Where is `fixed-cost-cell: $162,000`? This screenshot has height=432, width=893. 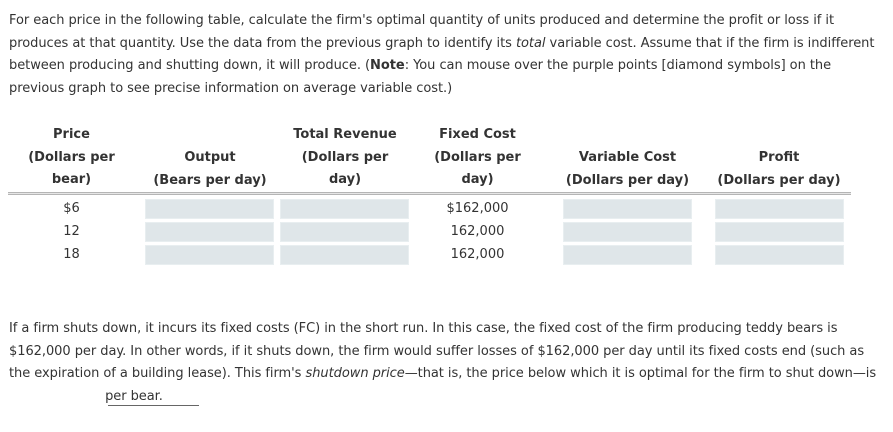 fixed-cost-cell: $162,000 is located at coordinates (477, 208).